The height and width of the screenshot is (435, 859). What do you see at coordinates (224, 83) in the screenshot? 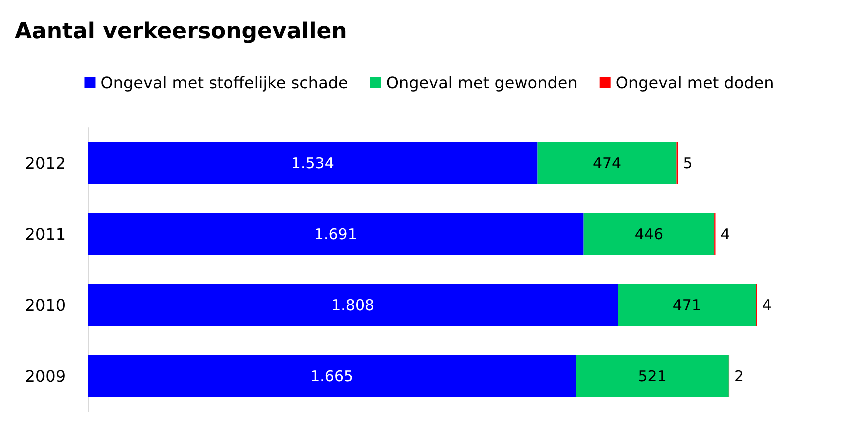
I see `legend-label: Ongeval met stoffelijke schade` at bounding box center [224, 83].